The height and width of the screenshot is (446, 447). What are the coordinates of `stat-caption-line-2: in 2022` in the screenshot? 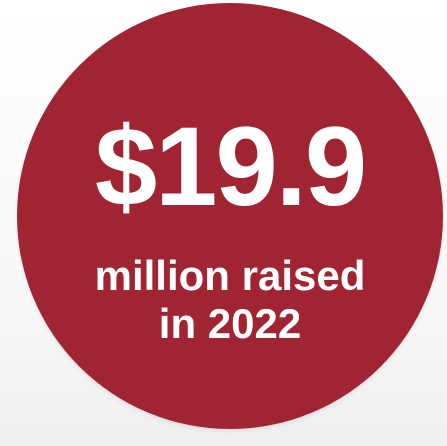 It's located at (230, 323).